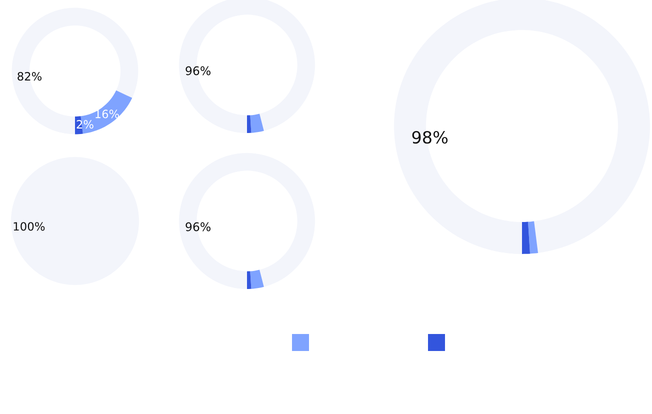 This screenshot has width=652, height=414. What do you see at coordinates (107, 114) in the screenshot?
I see `data-label: 16%` at bounding box center [107, 114].